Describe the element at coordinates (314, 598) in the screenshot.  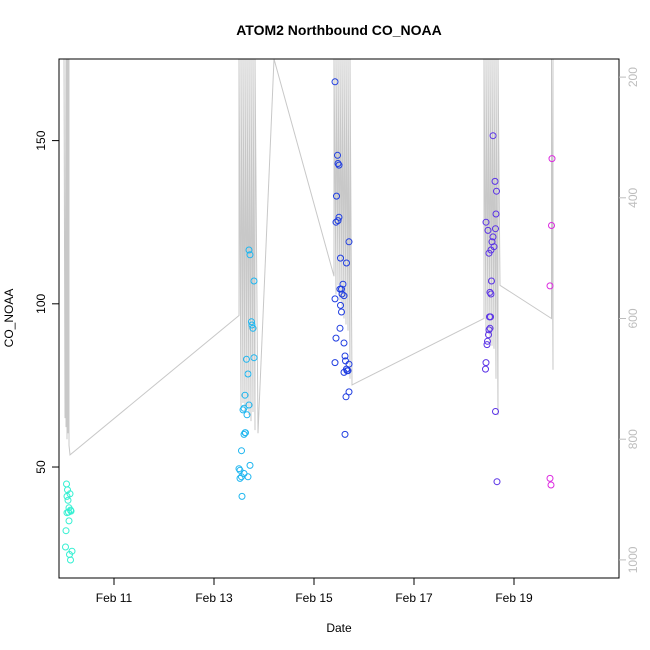
I see `x-tick-label: Feb 15` at that location.